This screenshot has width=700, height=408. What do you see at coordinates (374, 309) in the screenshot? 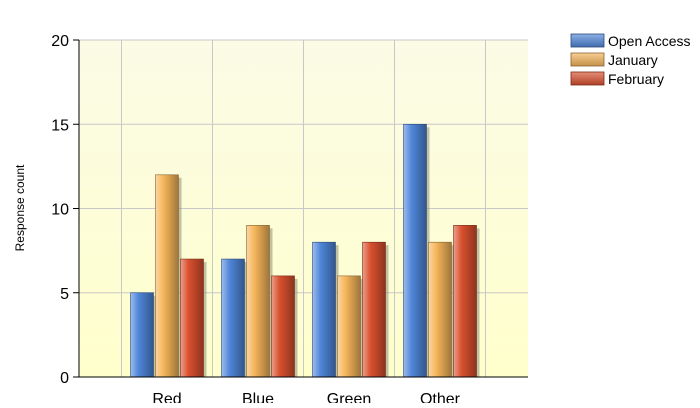
I see `bar-february-green` at bounding box center [374, 309].